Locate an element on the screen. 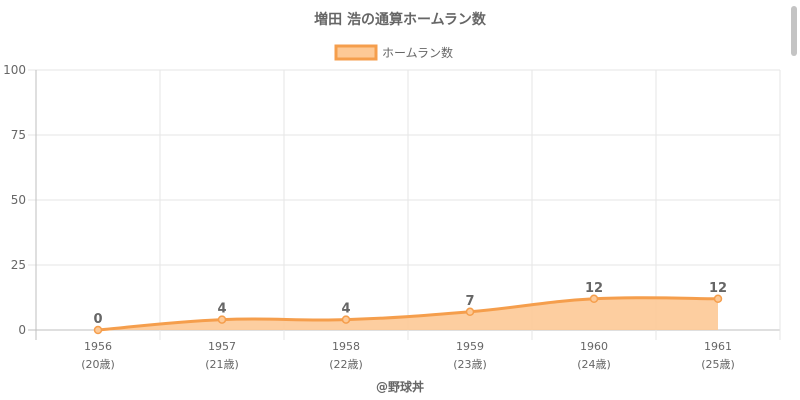  x-tick-label: 1960 is located at coordinates (594, 346).